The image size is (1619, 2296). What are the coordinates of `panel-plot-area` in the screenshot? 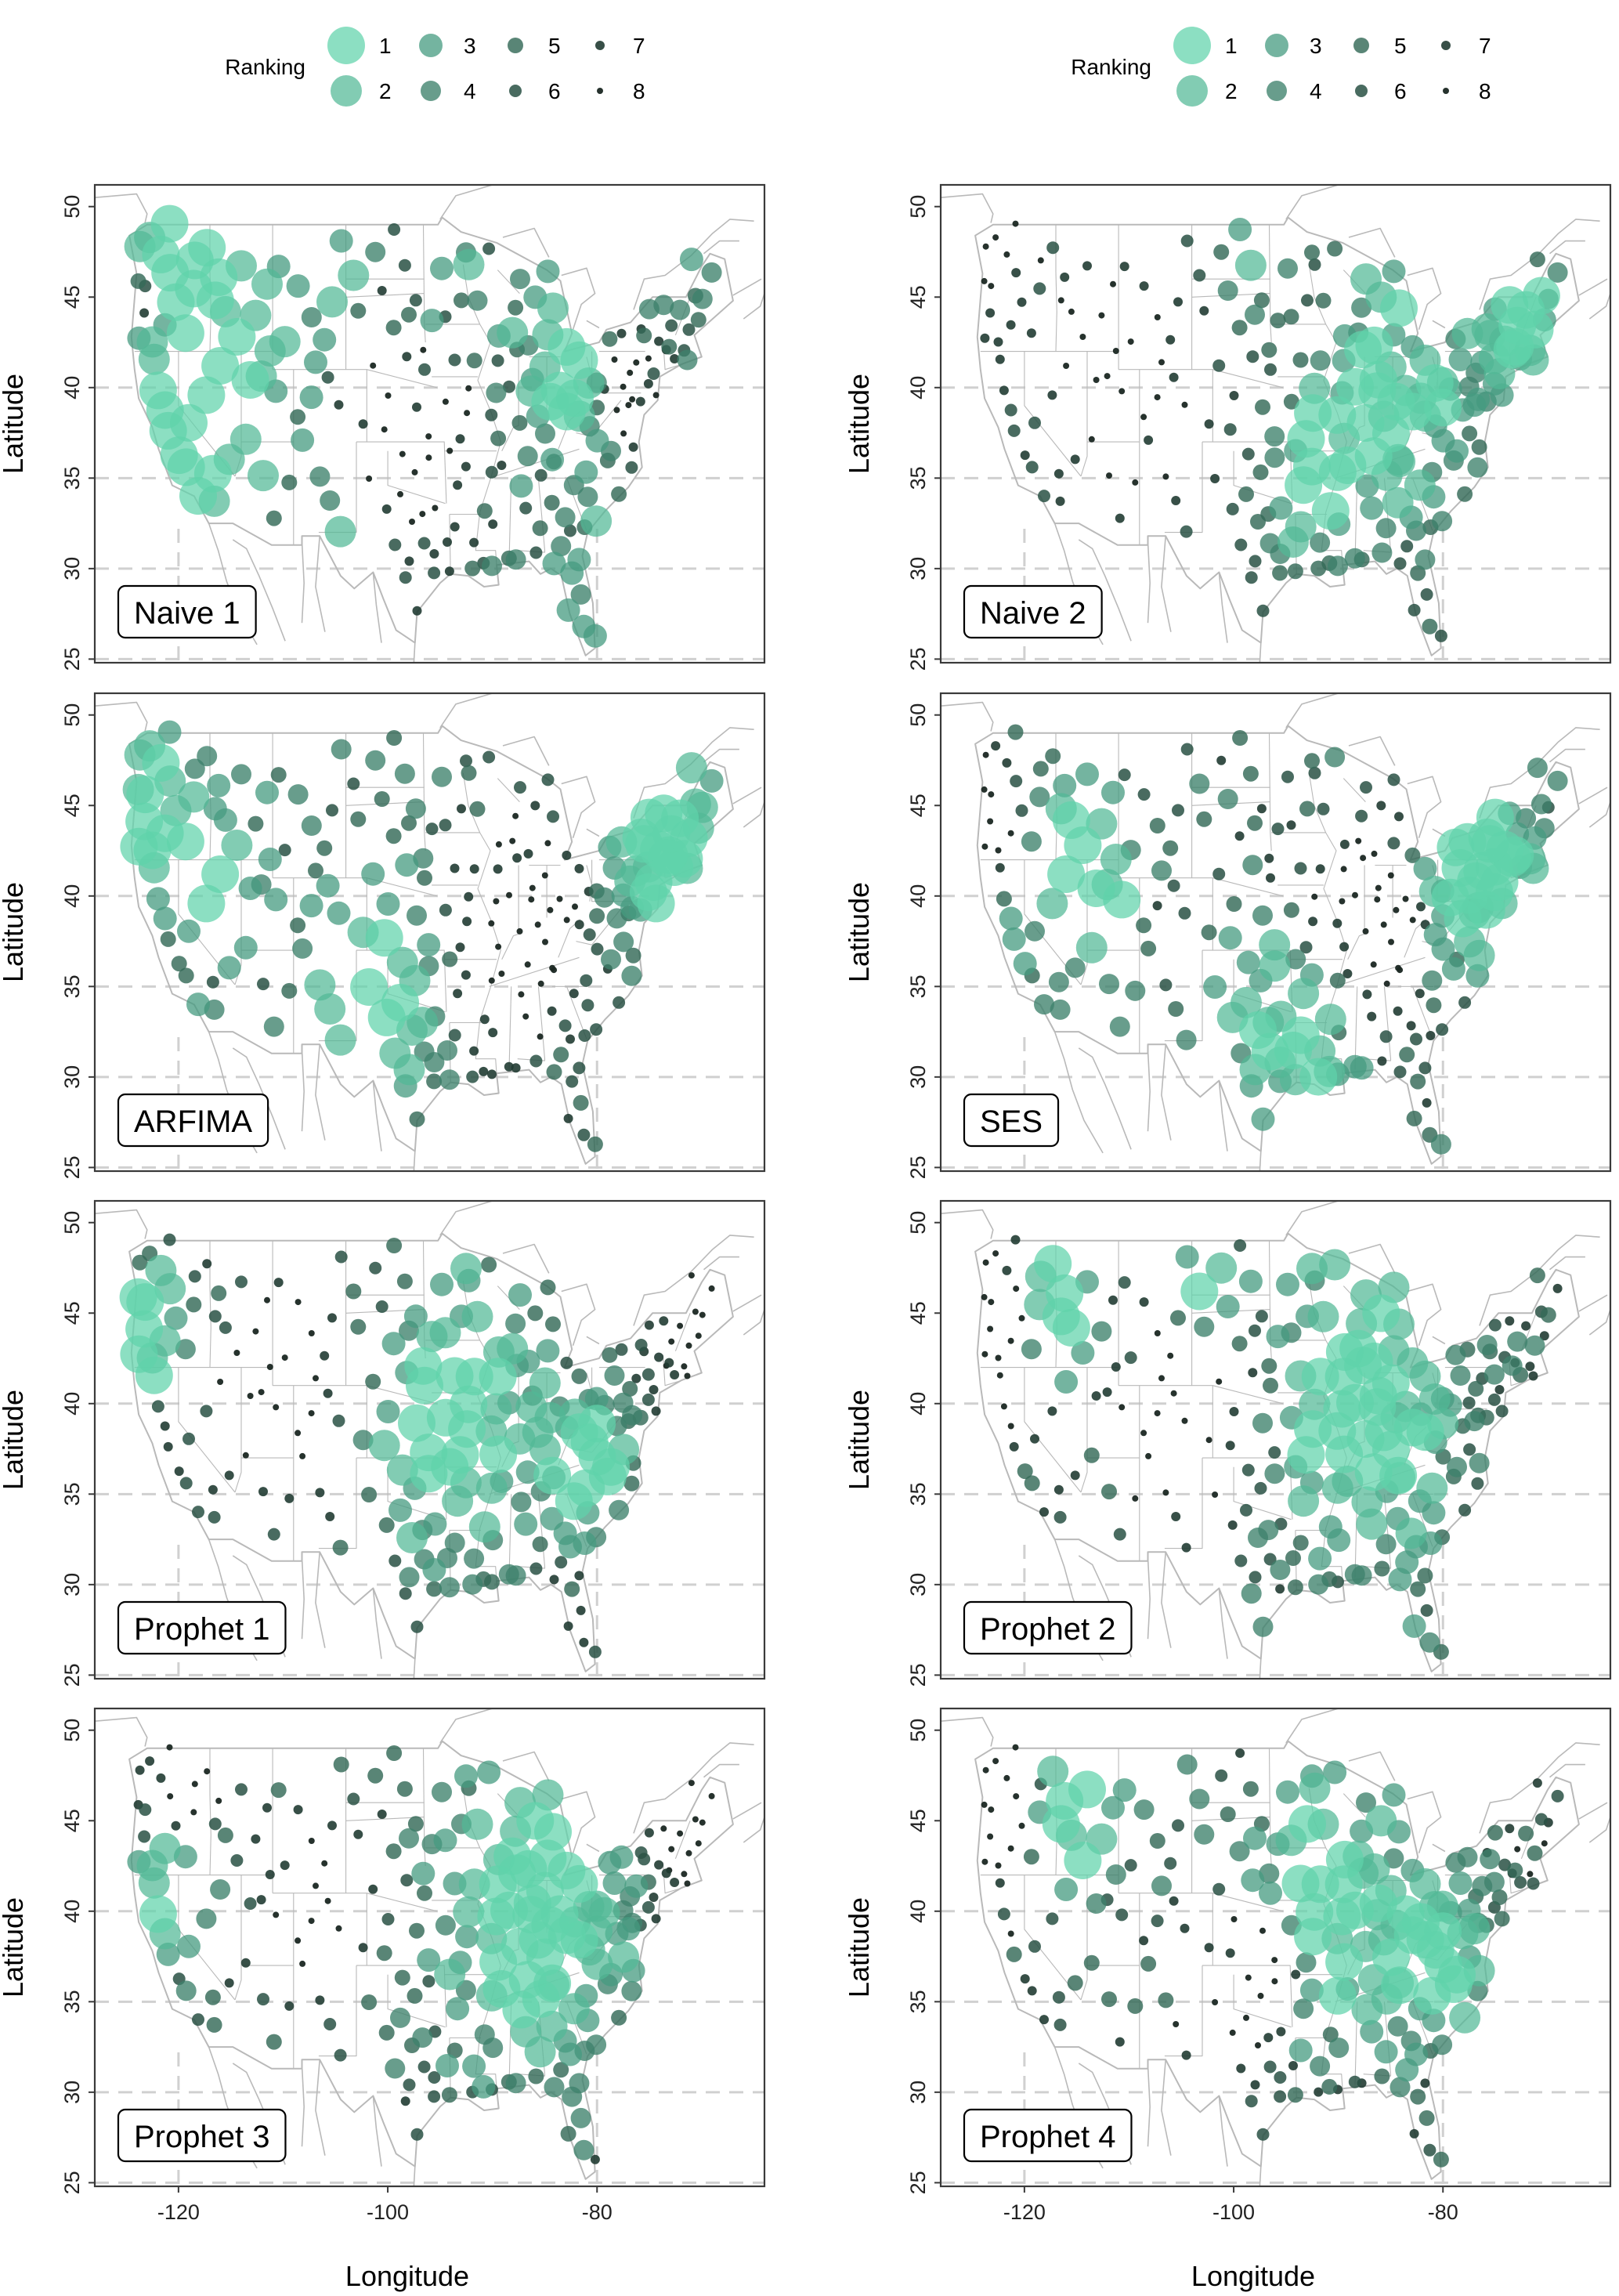 It's located at (429, 1947).